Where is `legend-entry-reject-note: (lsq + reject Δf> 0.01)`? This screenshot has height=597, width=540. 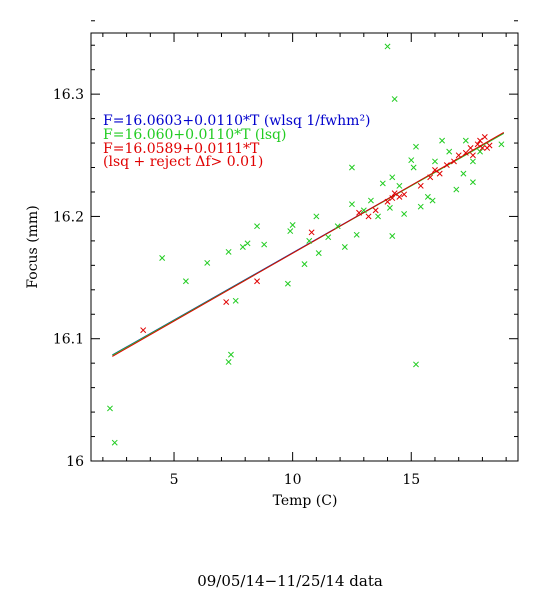
legend-entry-reject-note: (lsq + reject Δf> 0.01) is located at coordinates (183, 162).